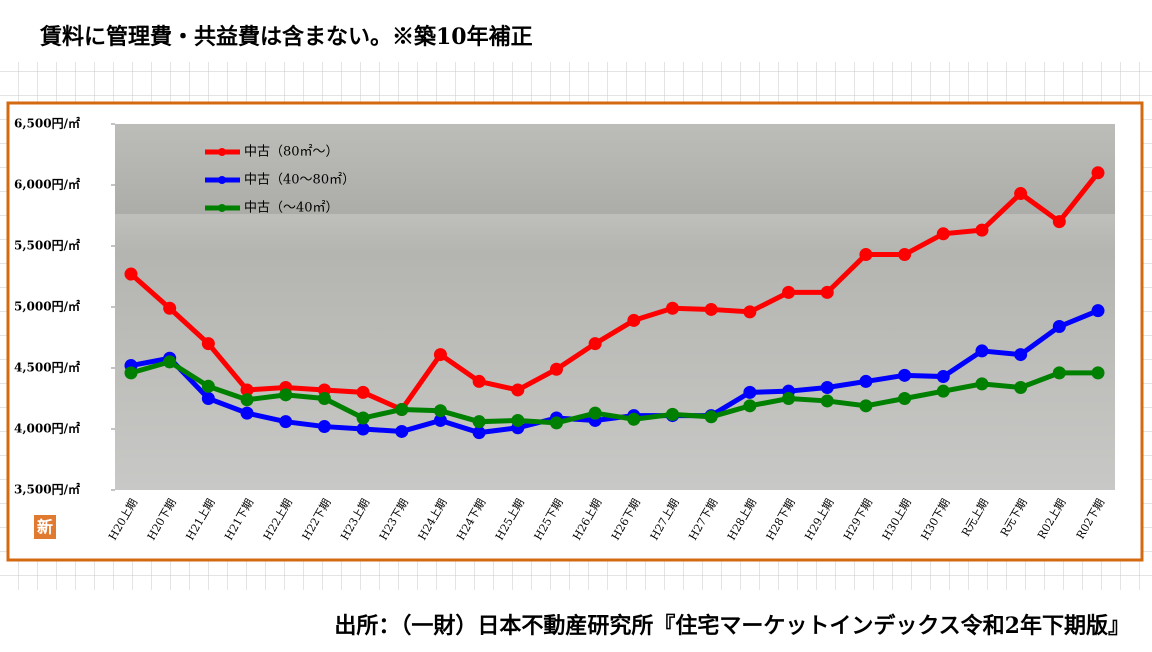  I want to click on legend-label: 中古（80㎡～）, so click(291, 152).